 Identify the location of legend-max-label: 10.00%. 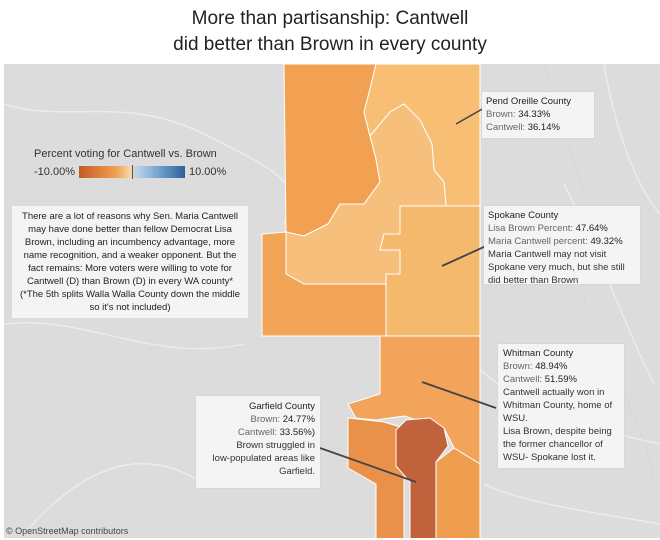
(207, 172).